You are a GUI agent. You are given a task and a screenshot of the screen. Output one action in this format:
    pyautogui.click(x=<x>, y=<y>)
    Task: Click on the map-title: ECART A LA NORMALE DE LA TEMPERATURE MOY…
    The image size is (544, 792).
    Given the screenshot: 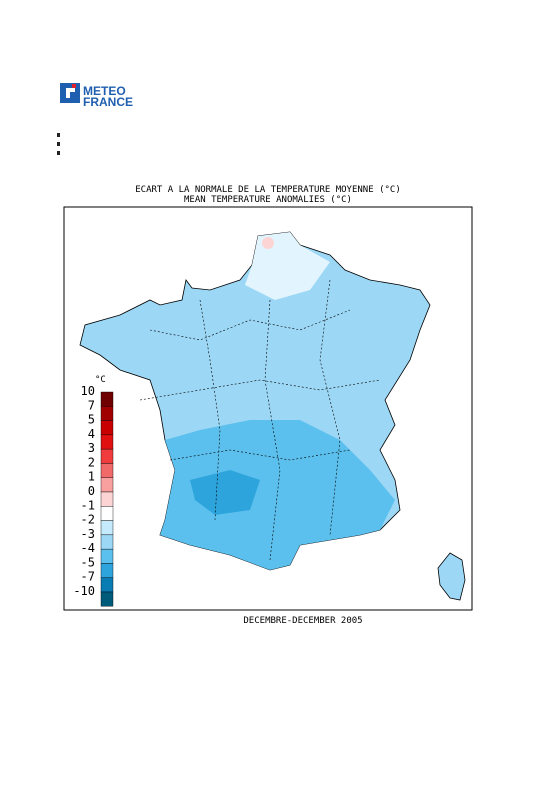 What is the action you would take?
    pyautogui.click(x=268, y=190)
    